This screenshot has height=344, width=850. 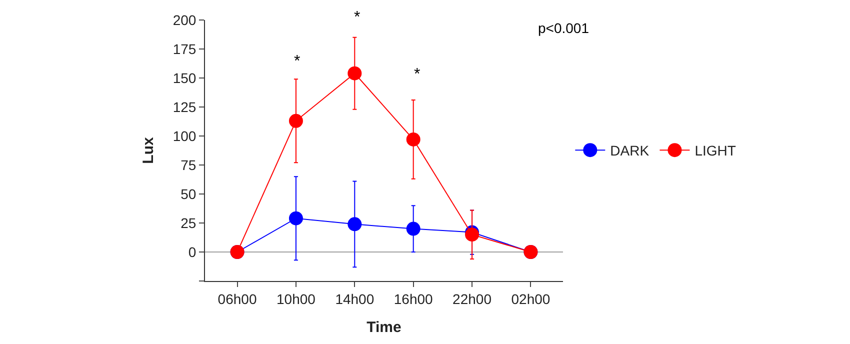 I want to click on x-tick-label: 02h00, so click(x=530, y=298).